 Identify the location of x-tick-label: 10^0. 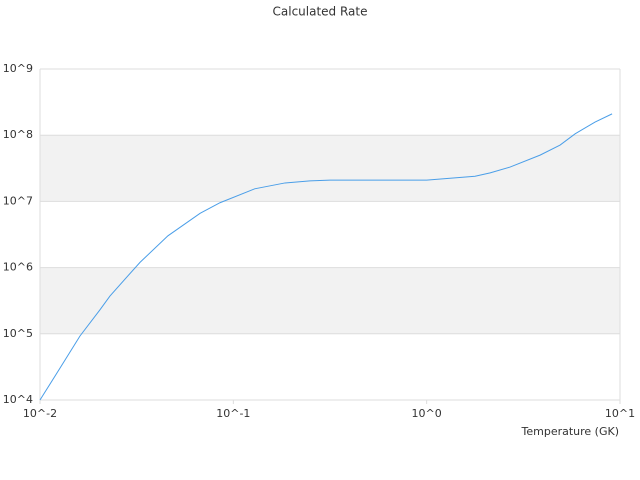
(427, 413).